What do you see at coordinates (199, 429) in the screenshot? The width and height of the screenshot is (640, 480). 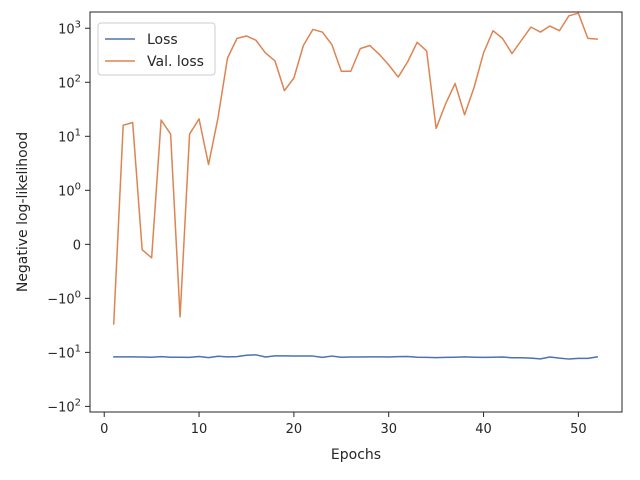 I see `x-tick-label: 10` at bounding box center [199, 429].